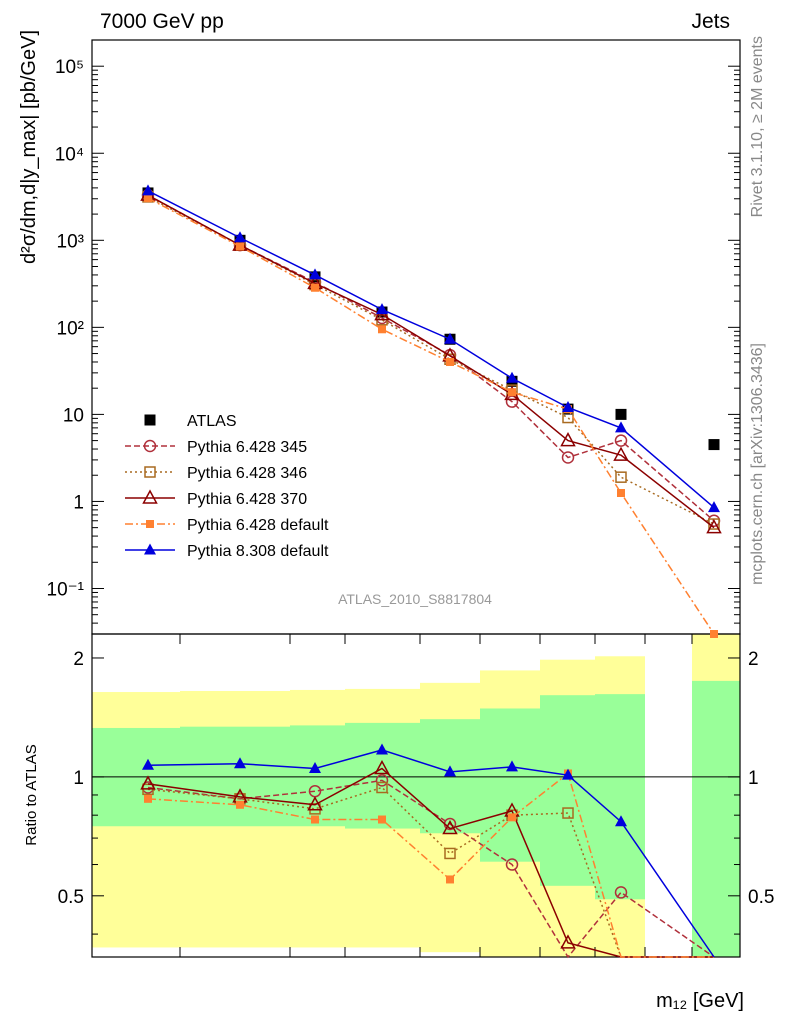  I want to click on ratio-y-axis-label: Ratio to ATLAS, so click(31, 794).